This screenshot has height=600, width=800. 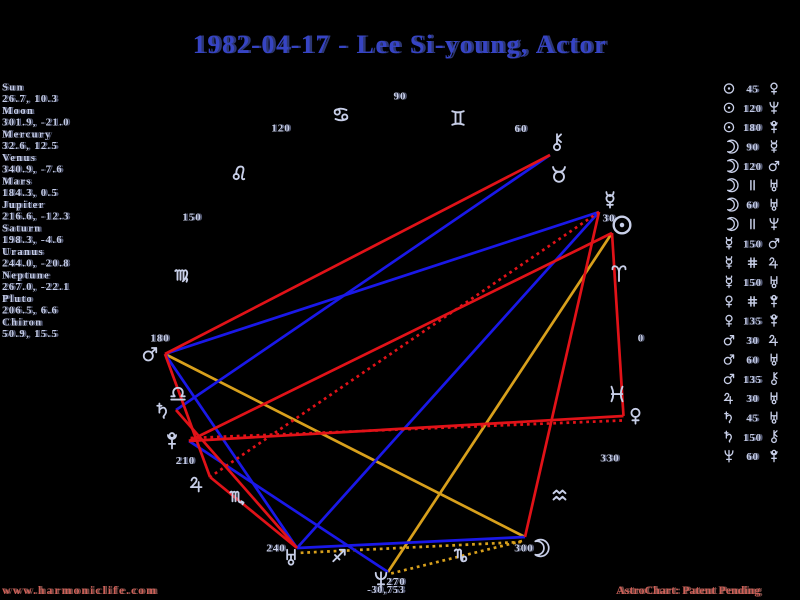 I want to click on svg-text: Saturn, so click(x=22, y=228).